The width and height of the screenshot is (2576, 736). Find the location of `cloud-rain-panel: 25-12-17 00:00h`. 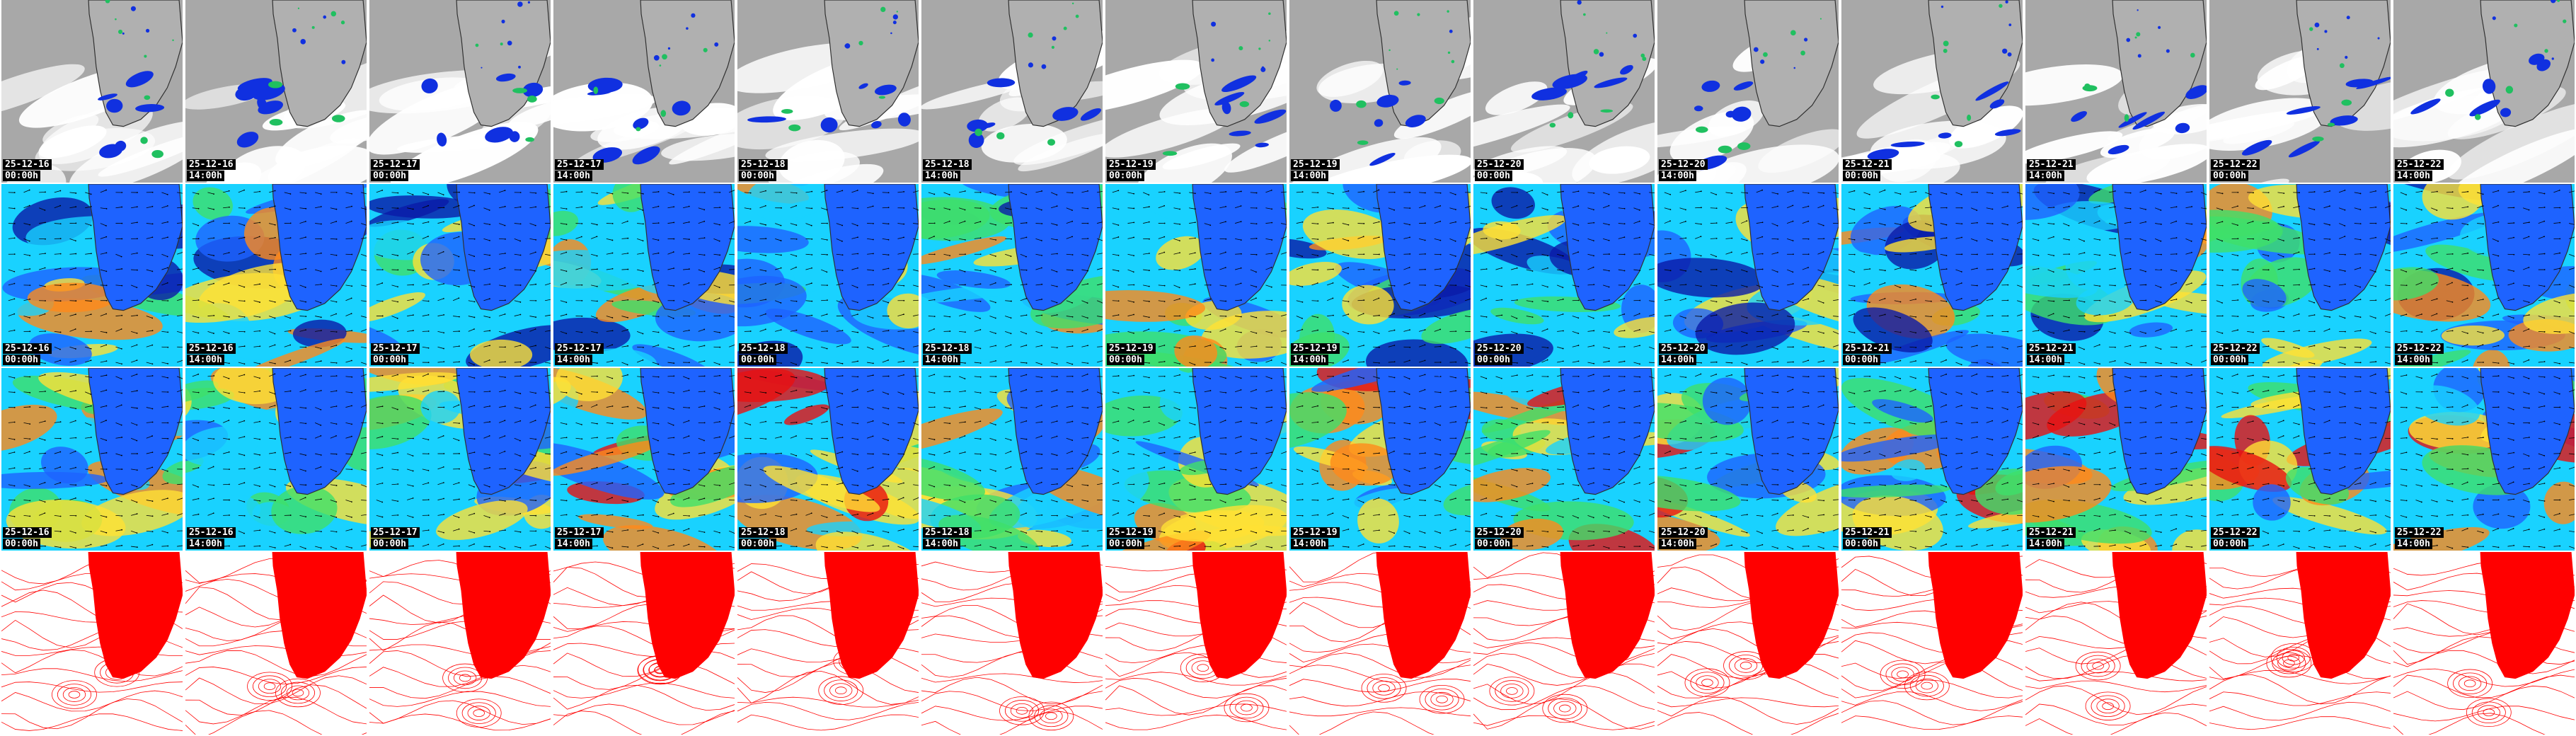

cloud-rain-panel: 25-12-17 00:00h is located at coordinates (460, 91).